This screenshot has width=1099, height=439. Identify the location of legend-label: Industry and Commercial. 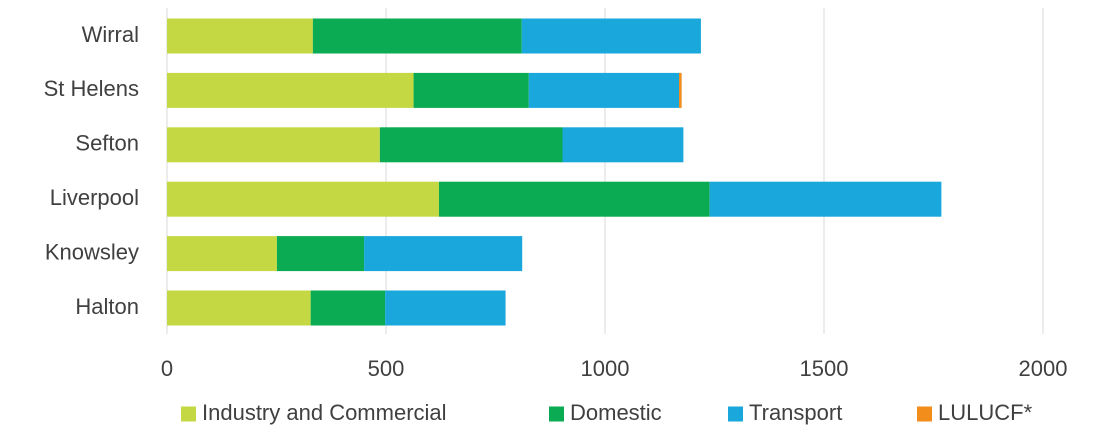
(324, 412).